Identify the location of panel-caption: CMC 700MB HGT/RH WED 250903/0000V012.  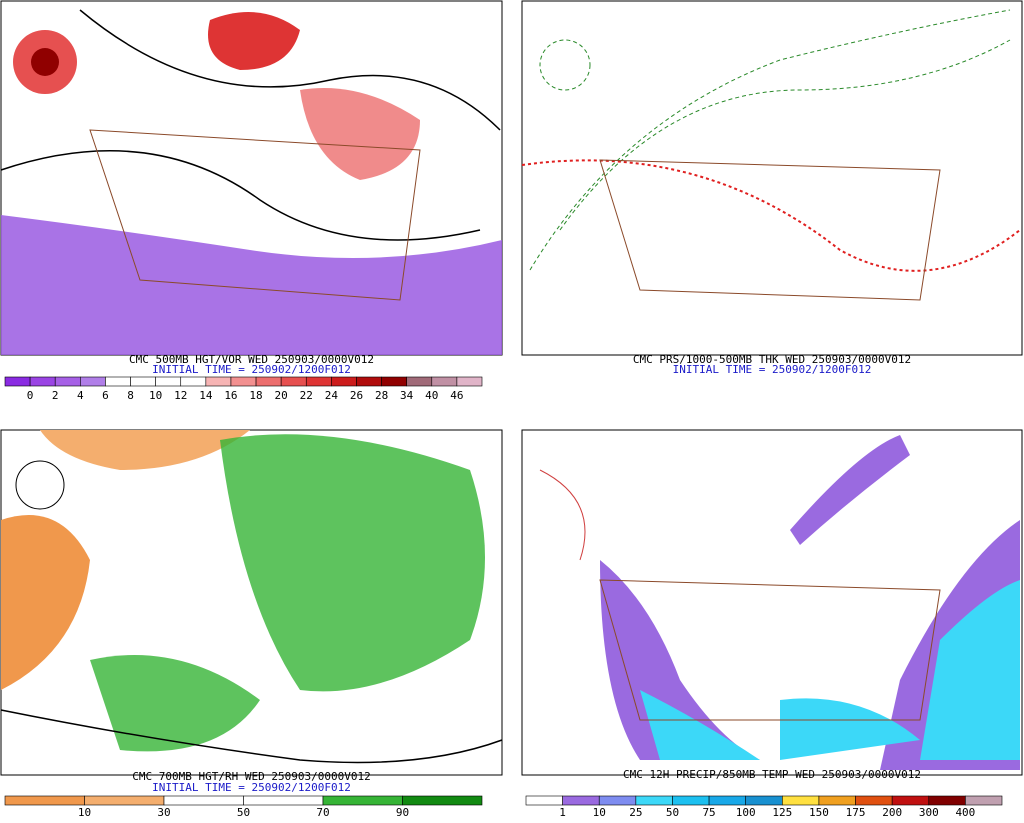
(251, 776).